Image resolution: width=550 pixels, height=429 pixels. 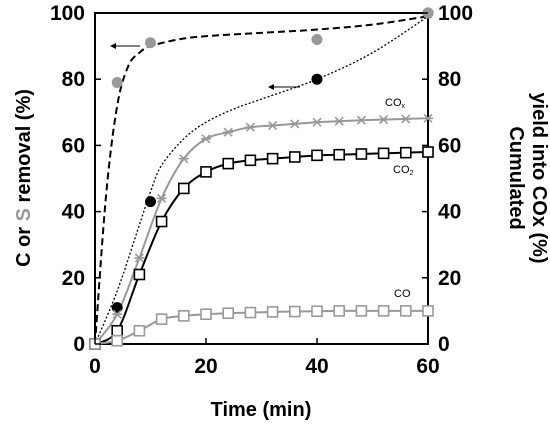 What do you see at coordinates (73, 145) in the screenshot?
I see `y-tick-label-left: 60` at bounding box center [73, 145].